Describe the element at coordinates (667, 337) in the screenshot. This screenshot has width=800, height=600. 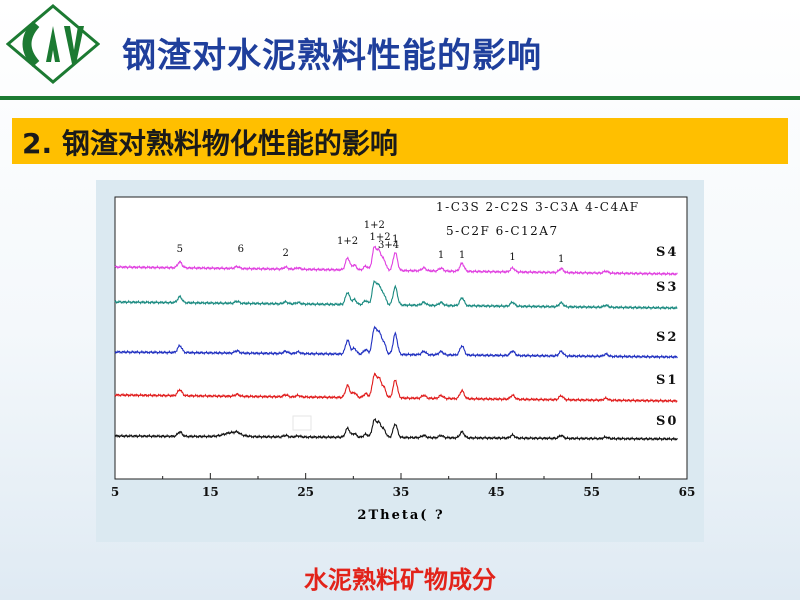
I see `series-label-s2: S2` at that location.